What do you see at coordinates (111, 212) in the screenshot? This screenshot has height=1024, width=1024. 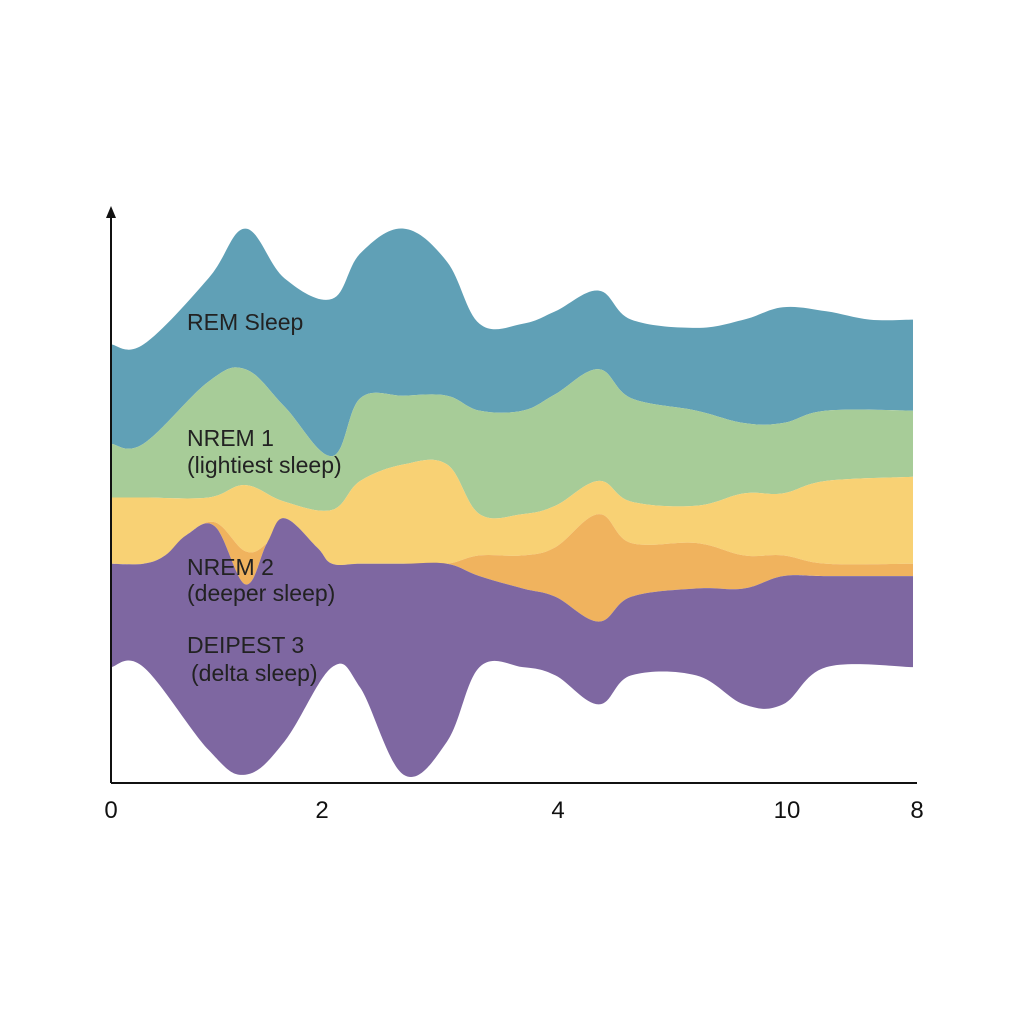 I see `y-axis-arrow-icon` at bounding box center [111, 212].